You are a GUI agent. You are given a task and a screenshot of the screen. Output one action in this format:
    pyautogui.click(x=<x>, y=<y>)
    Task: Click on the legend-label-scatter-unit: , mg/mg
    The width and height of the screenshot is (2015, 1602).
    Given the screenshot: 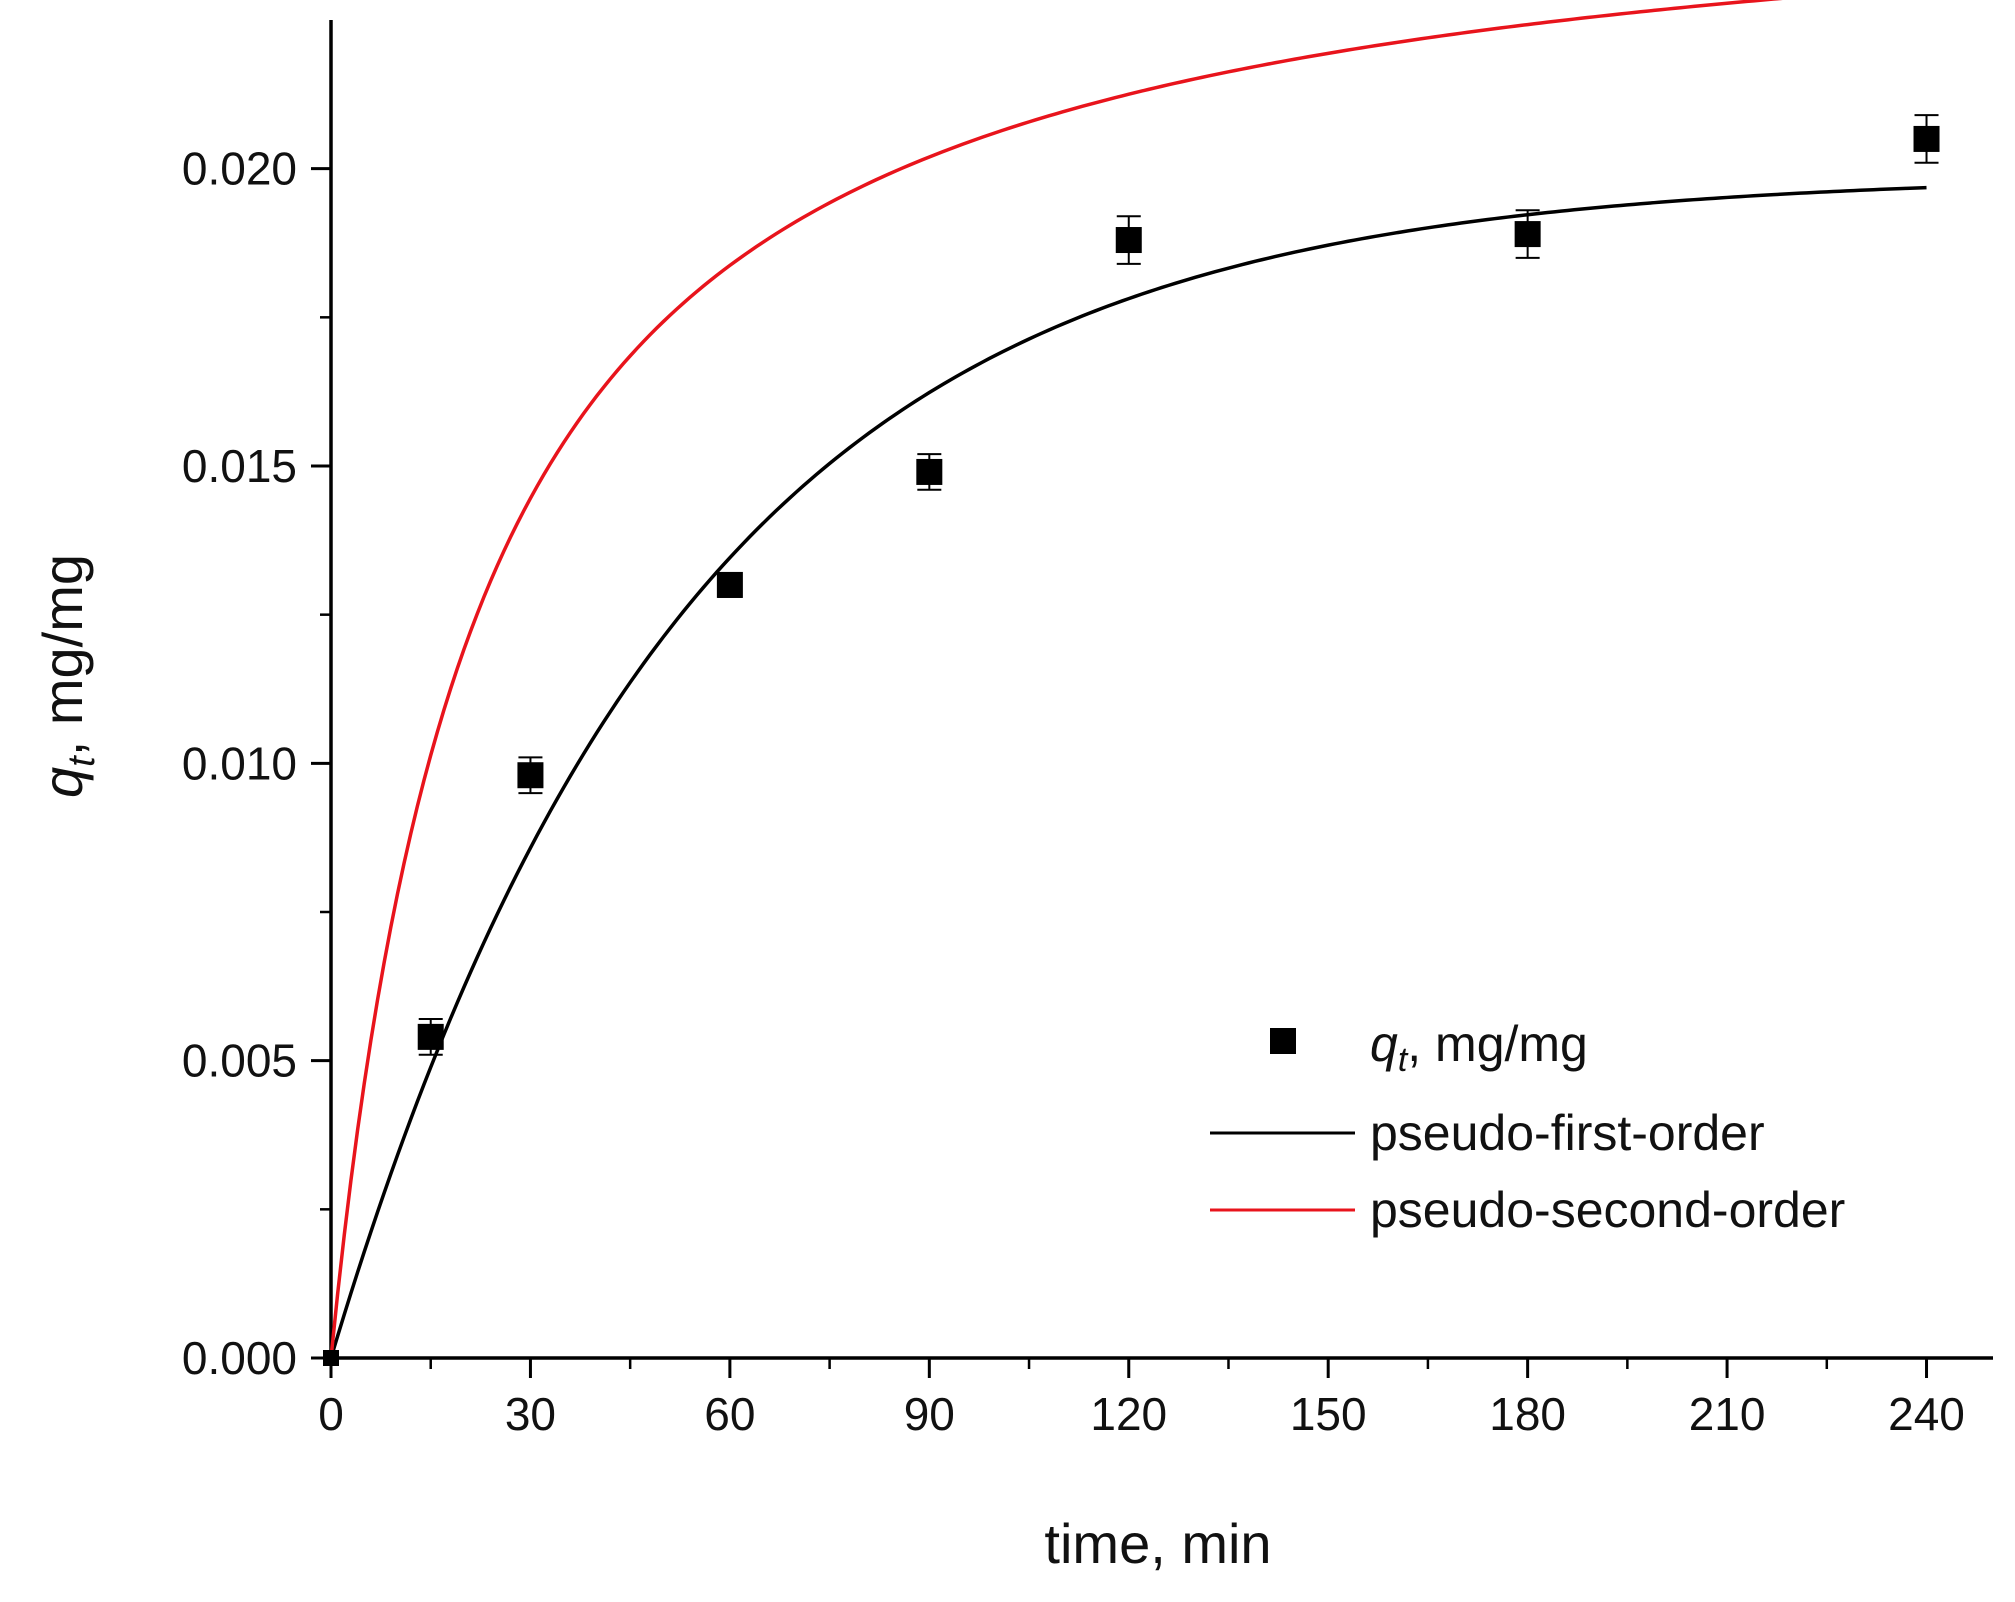 What is the action you would take?
    pyautogui.click(x=1497, y=1044)
    